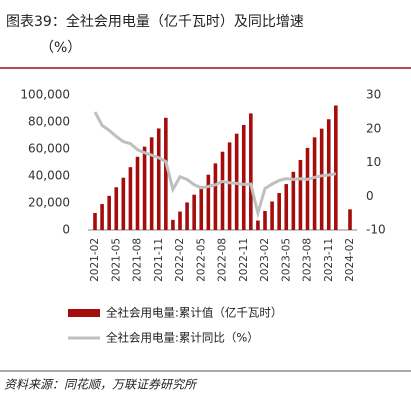  What do you see at coordinates (155, 21) in the screenshot?
I see `chart-title: 图表39：全社会用电量（亿千瓦时）及同比增速` at bounding box center [155, 21].